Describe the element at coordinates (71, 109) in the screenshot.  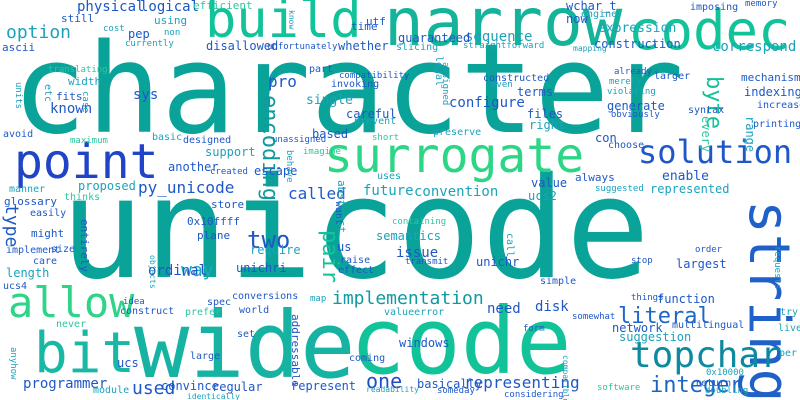
I see `word-known: known` at that location.